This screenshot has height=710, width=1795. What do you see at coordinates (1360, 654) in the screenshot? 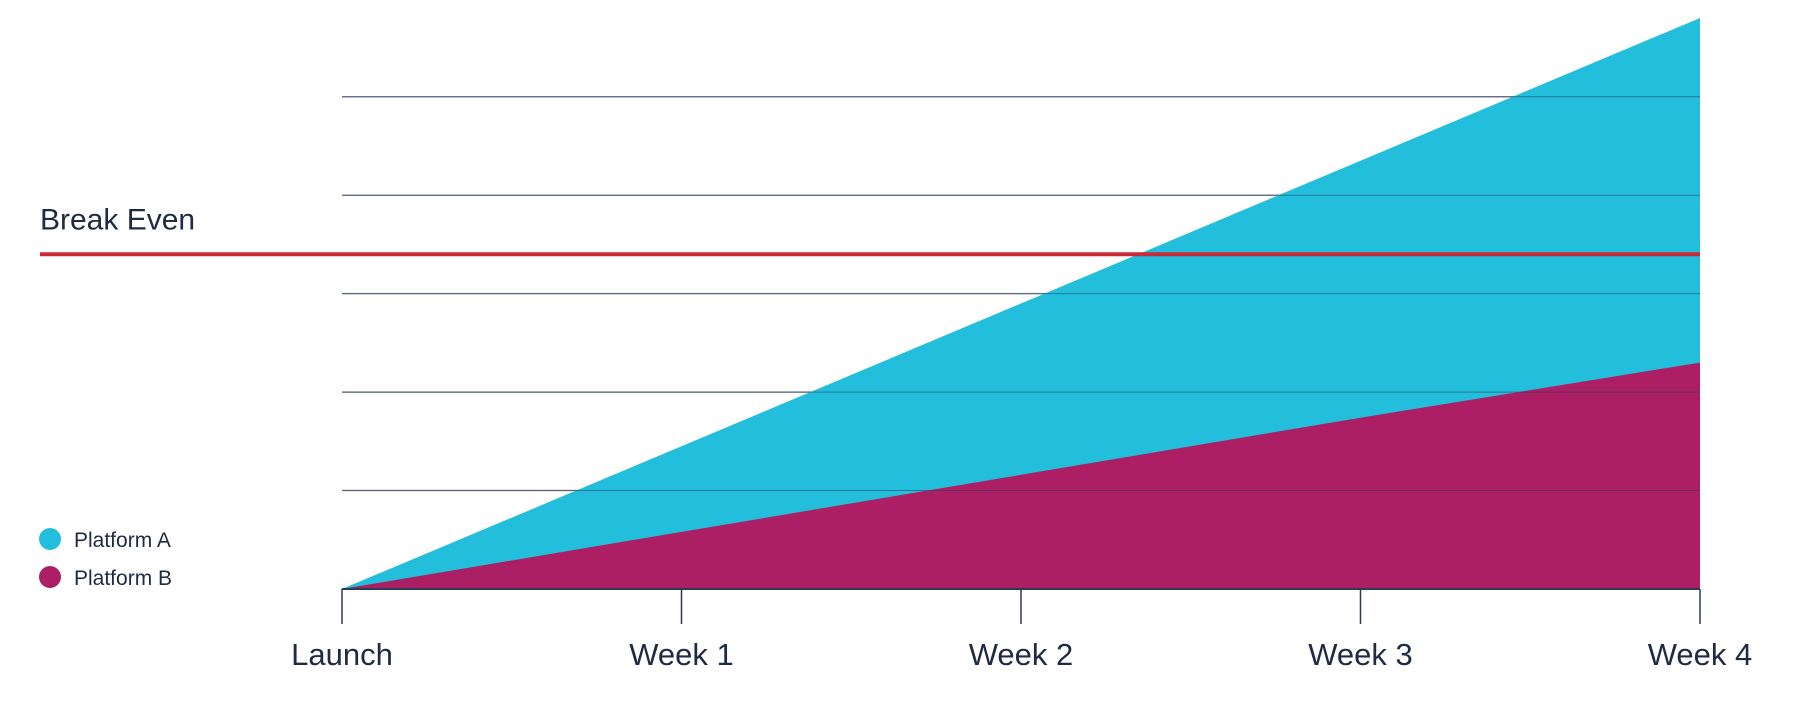
I see `x-tick-label-3: Week 3` at bounding box center [1360, 654].